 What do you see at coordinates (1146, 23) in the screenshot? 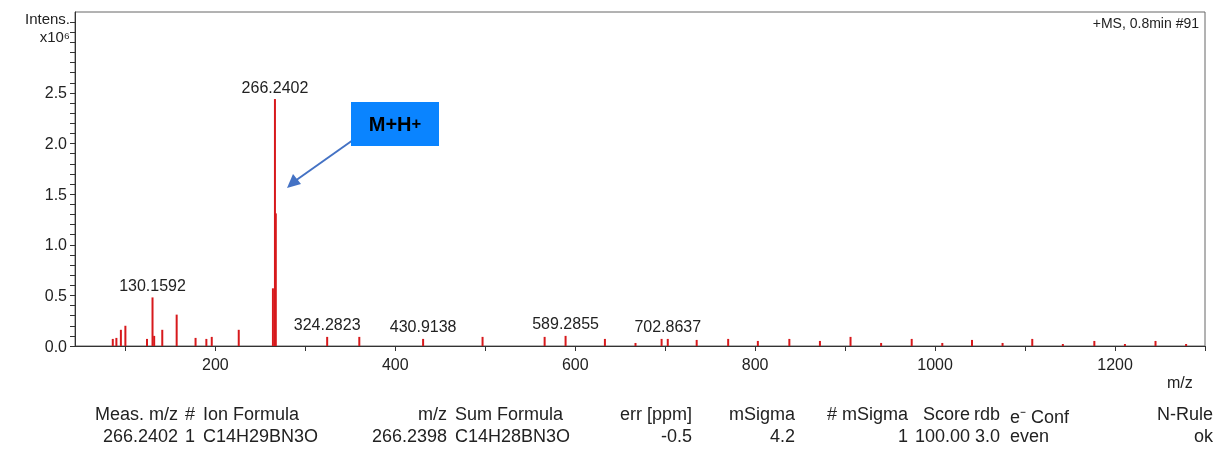
I see `annotation: +MS, 0.8min #91` at bounding box center [1146, 23].